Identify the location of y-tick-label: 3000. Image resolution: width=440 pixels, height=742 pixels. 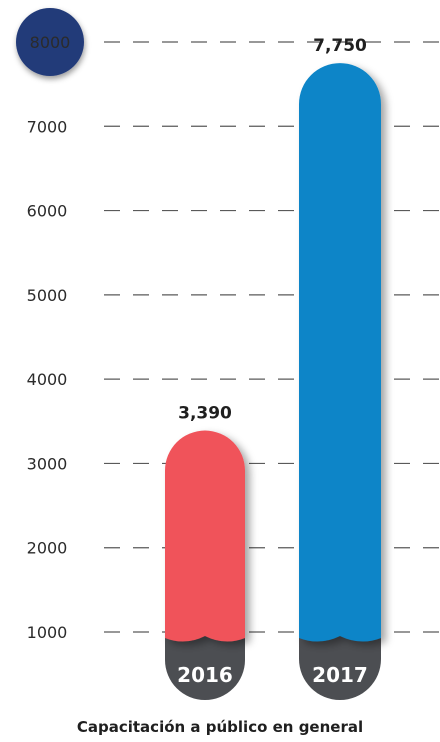
(47, 463).